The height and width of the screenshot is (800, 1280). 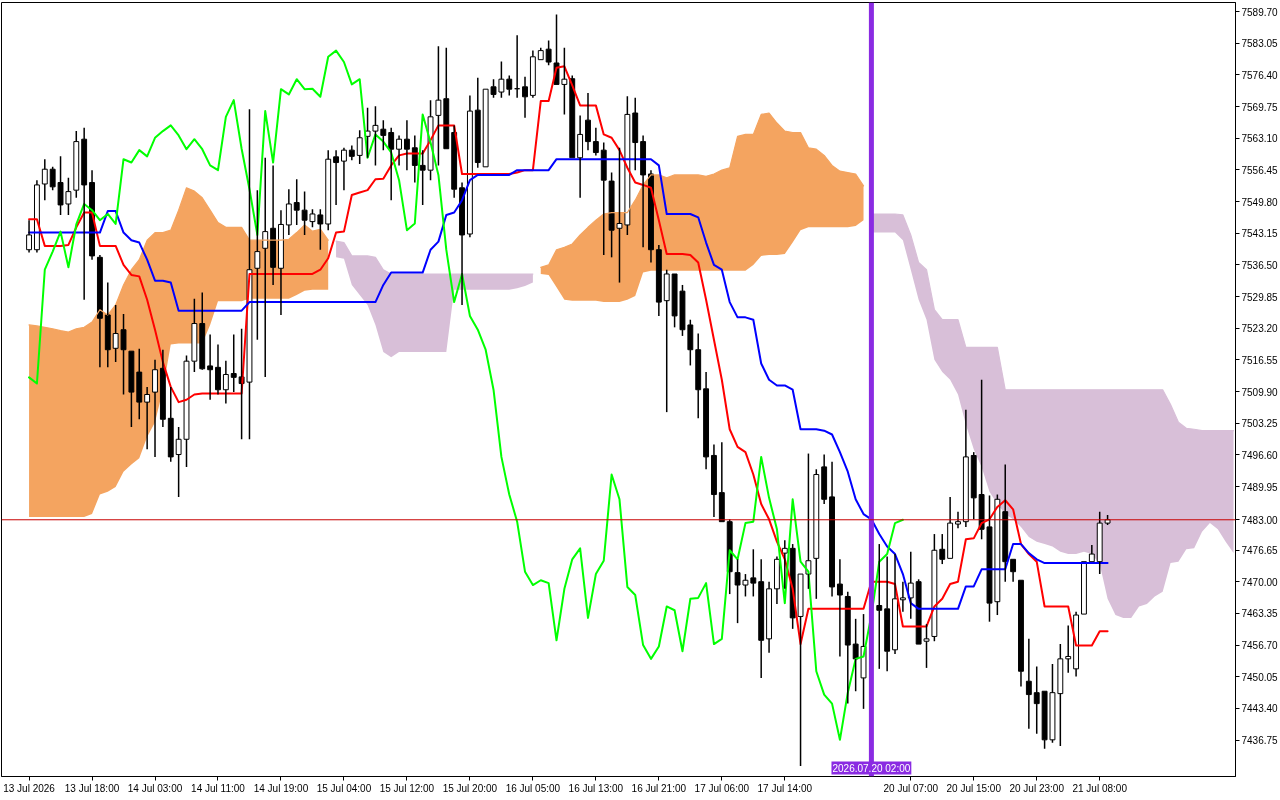 What do you see at coordinates (407, 788) in the screenshot?
I see `x-tick-label: 15 Jul 12:00` at bounding box center [407, 788].